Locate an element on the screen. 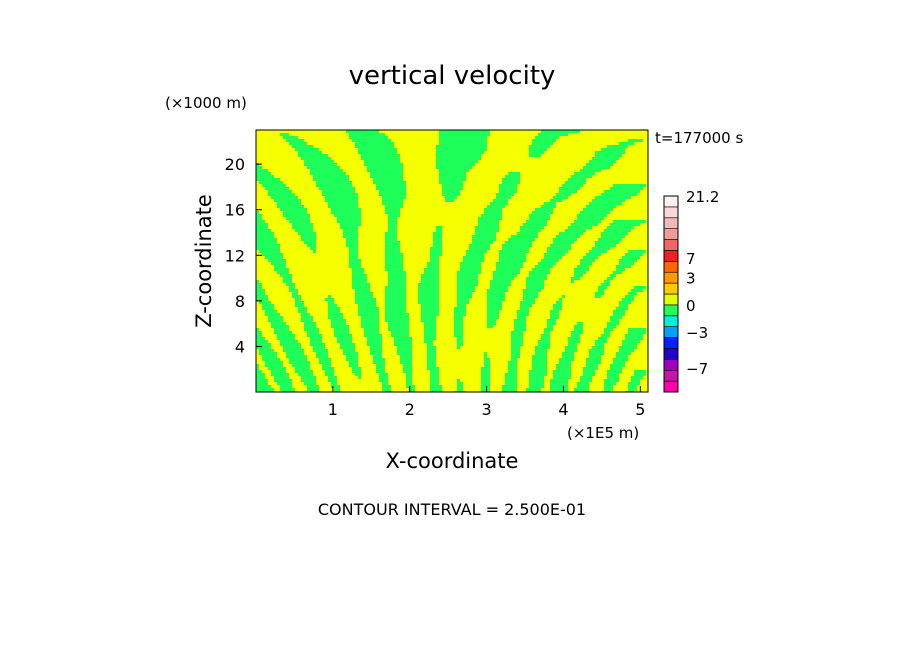 This screenshot has height=659, width=904. colorbar-label: 7 is located at coordinates (691, 259).